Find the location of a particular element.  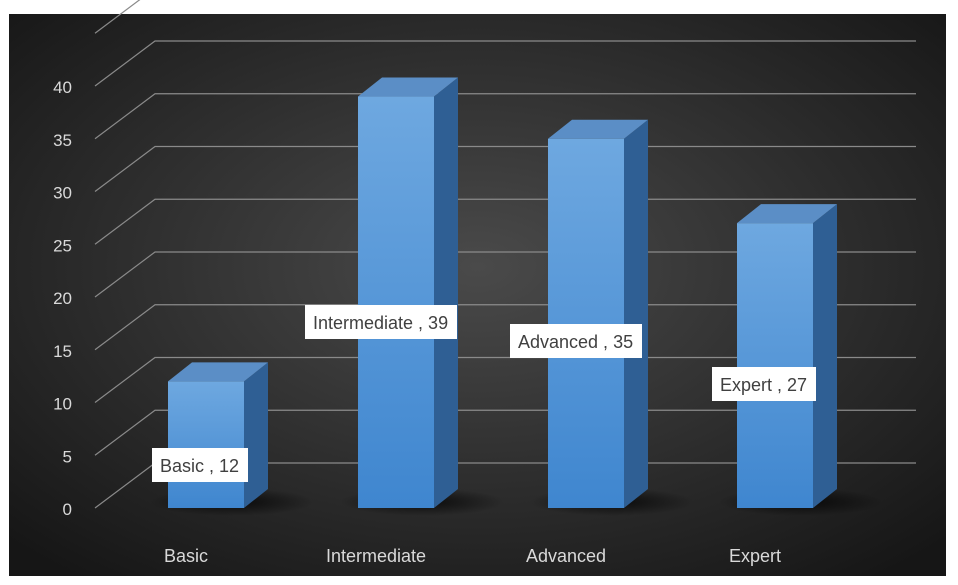

x-tick-label: Basic is located at coordinates (186, 556).